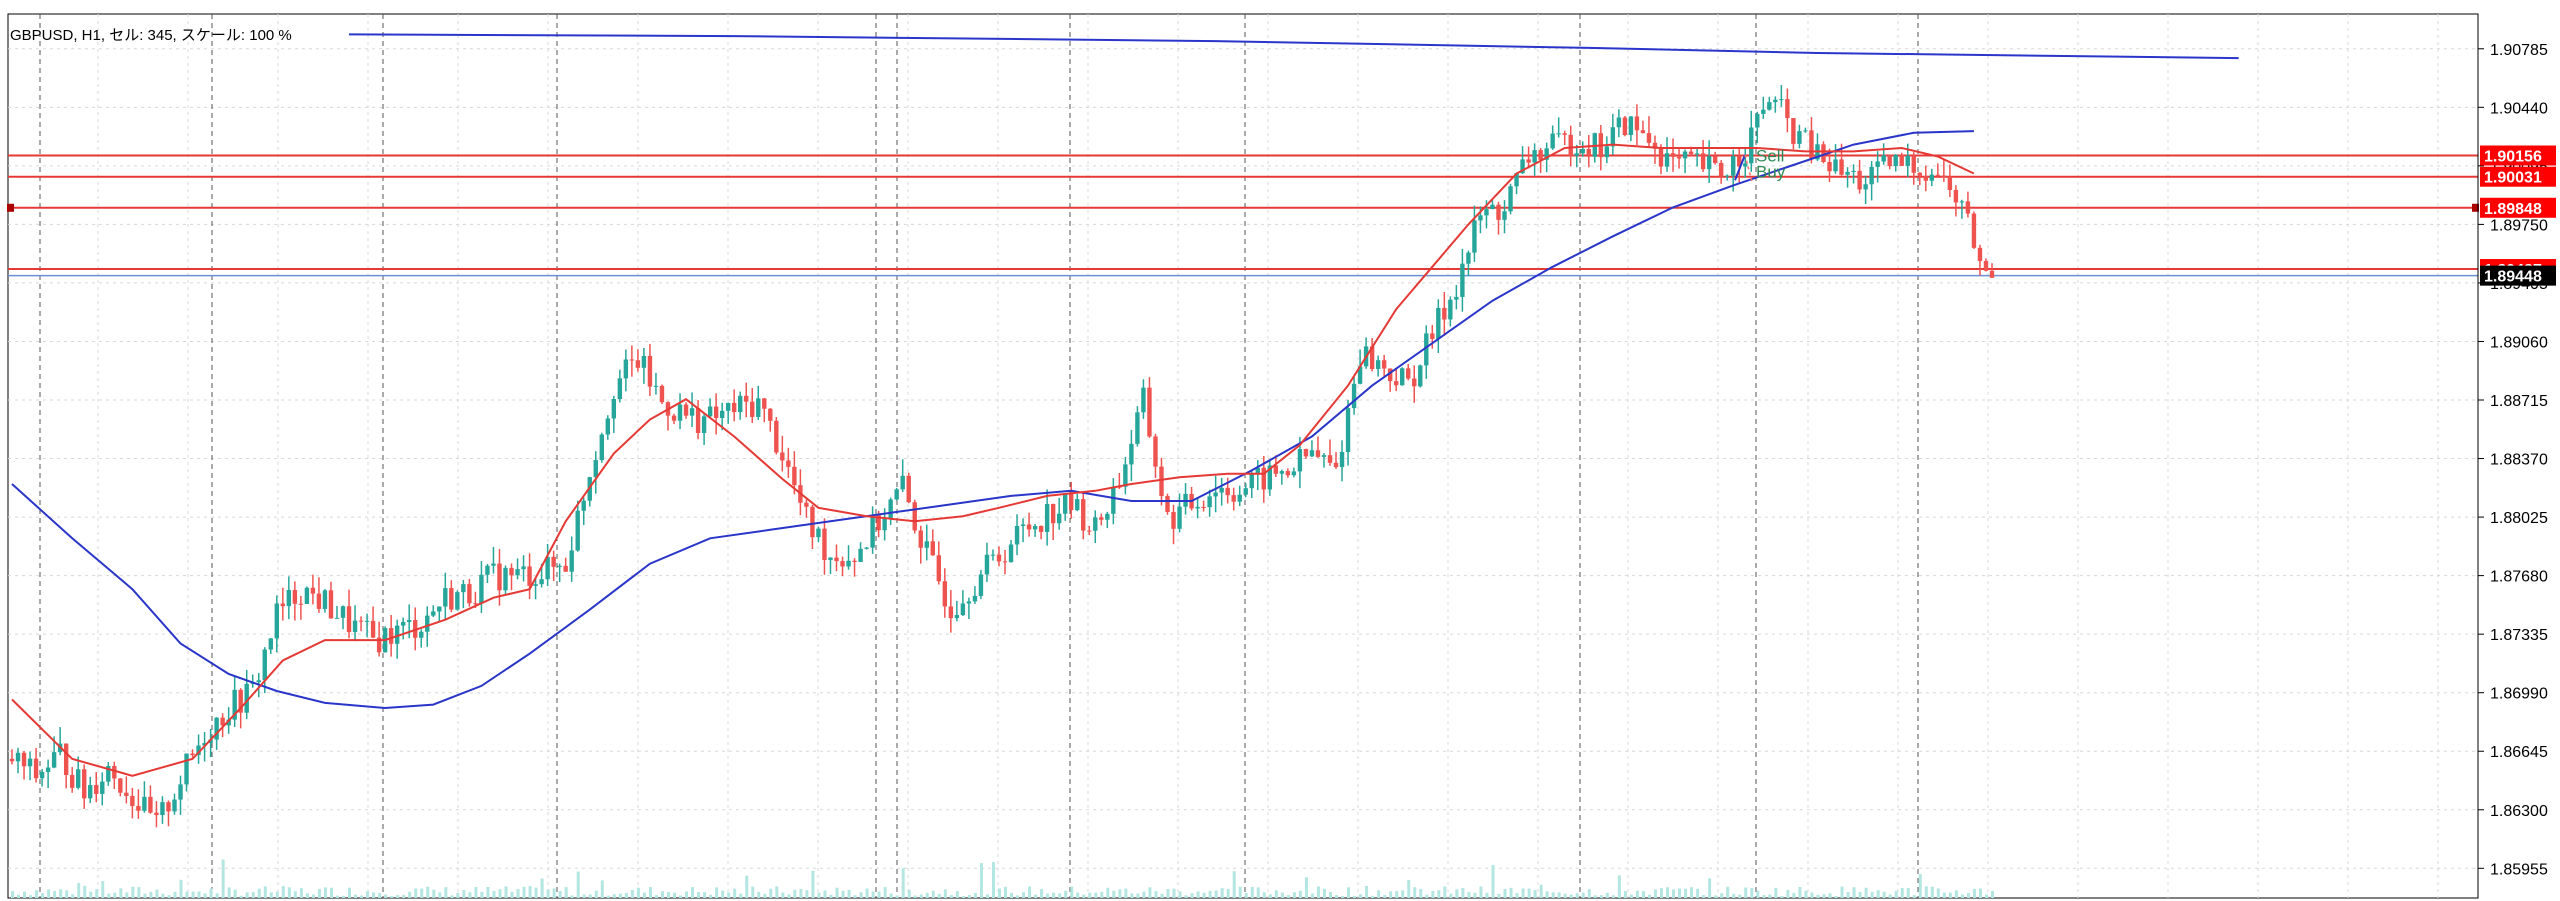 This screenshot has width=2560, height=901. I want to click on chart-title: GBPUSD, H1, セル: 345, スケール: 100 %, so click(151, 35).